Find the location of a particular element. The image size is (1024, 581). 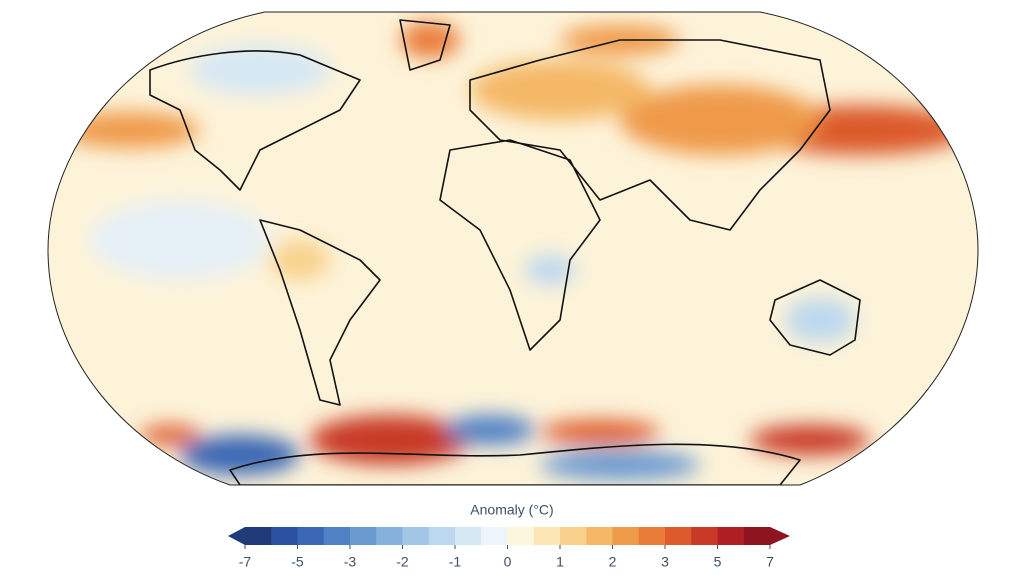

colorbar-tick-label: -7 is located at coordinates (245, 562).